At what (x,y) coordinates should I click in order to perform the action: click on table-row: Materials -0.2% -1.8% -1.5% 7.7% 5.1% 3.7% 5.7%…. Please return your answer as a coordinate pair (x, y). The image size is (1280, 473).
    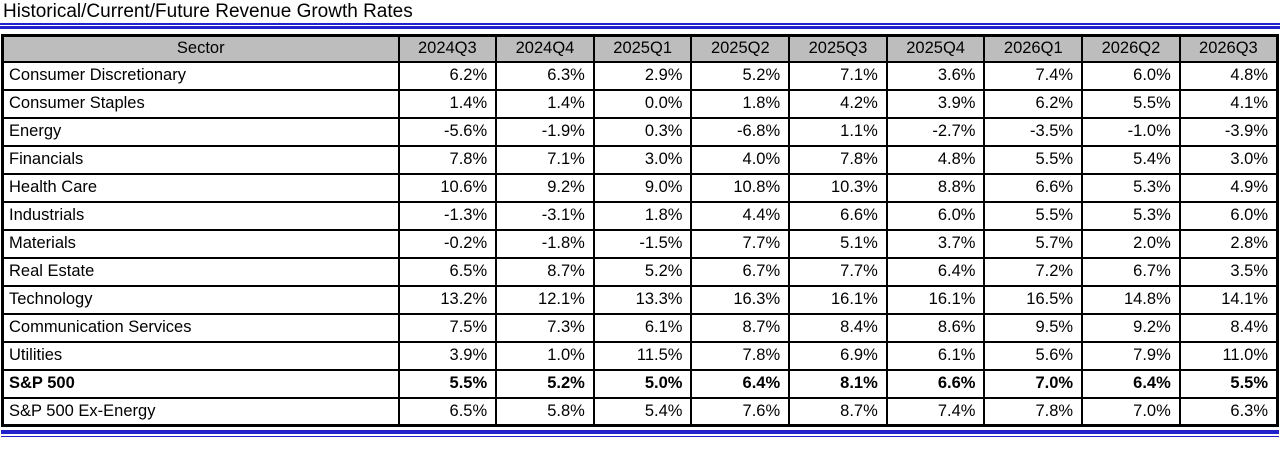
    Looking at the image, I should click on (640, 243).